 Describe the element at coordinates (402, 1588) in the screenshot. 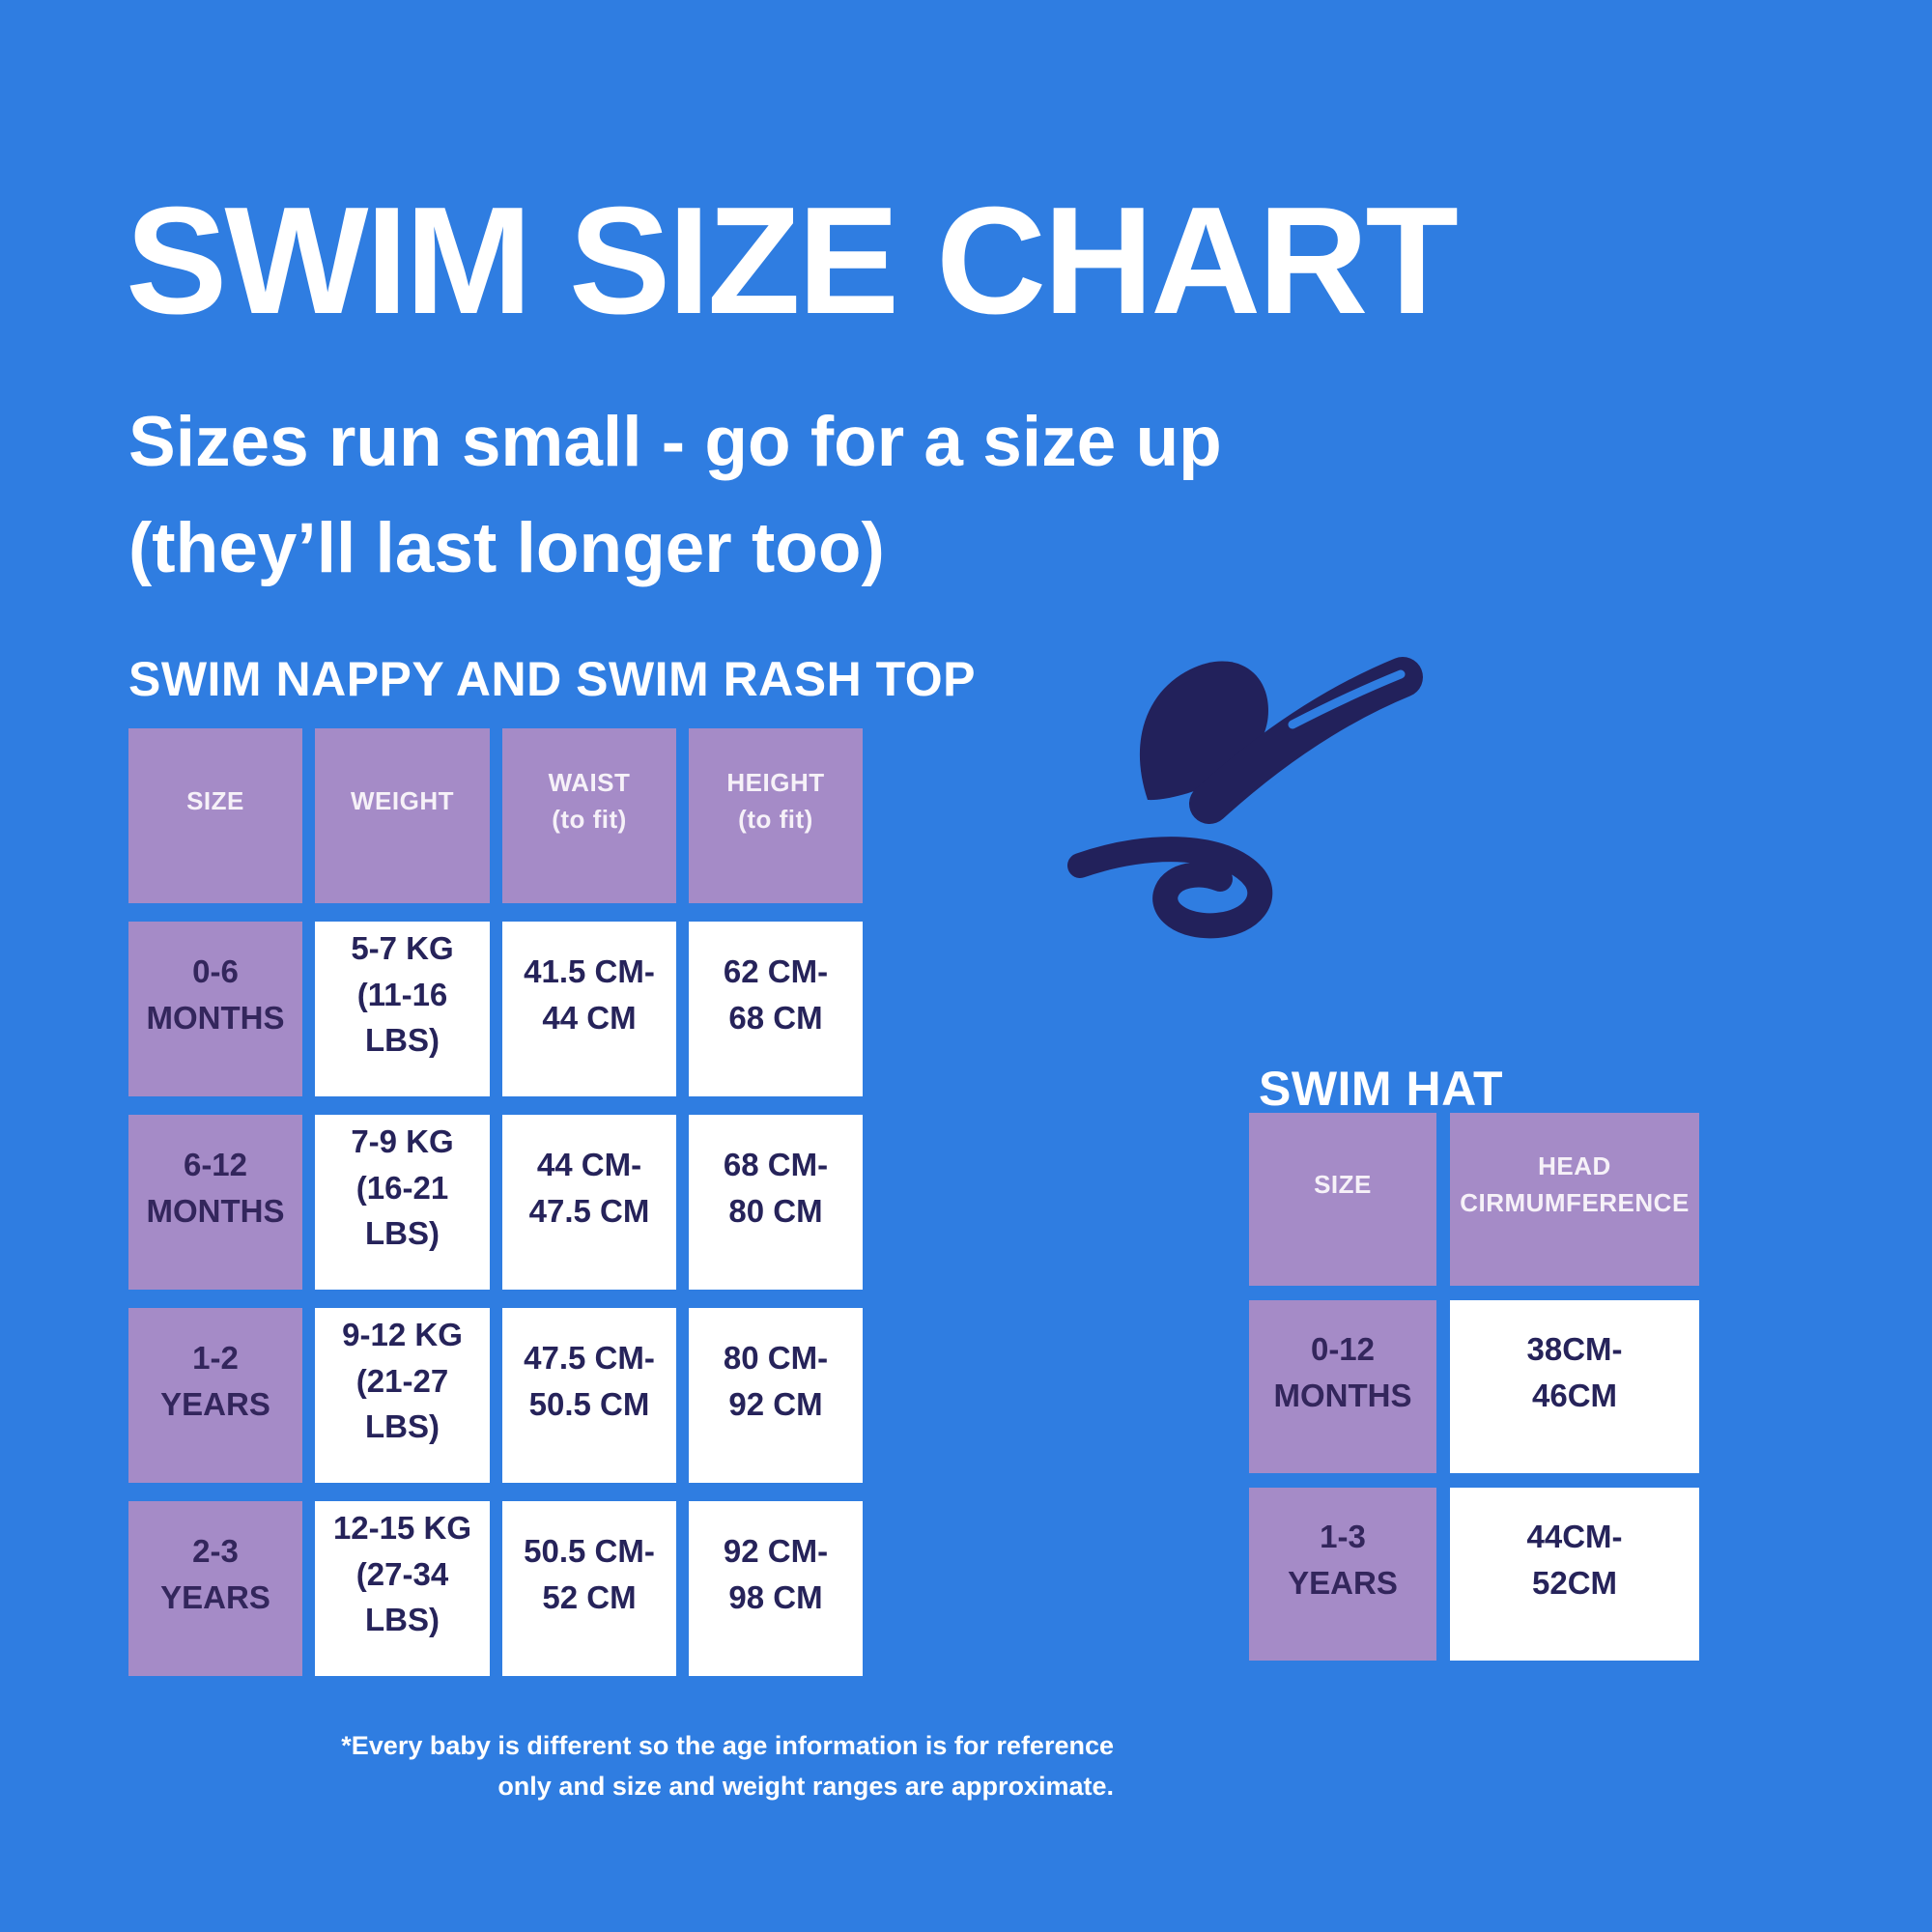

I see `nappy-row4-weight-cell: 12-15 KG (27-34 LBS)` at that location.